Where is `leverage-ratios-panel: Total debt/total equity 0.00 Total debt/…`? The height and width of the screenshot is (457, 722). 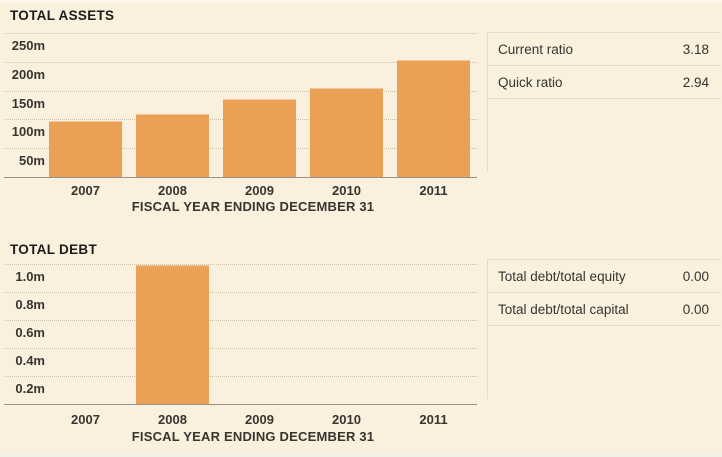 leverage-ratios-panel: Total debt/total equity 0.00 Total debt/… is located at coordinates (604, 329).